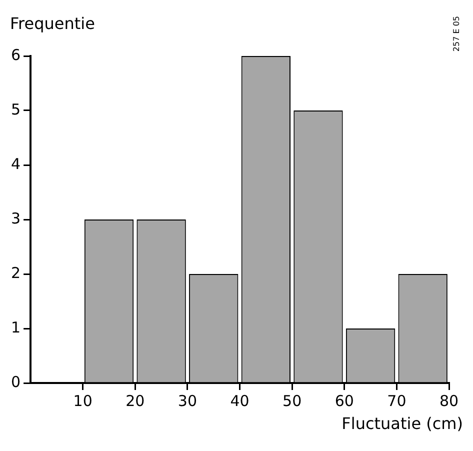  Describe the element at coordinates (15, 273) in the screenshot. I see `y-tick-label: 2` at that location.